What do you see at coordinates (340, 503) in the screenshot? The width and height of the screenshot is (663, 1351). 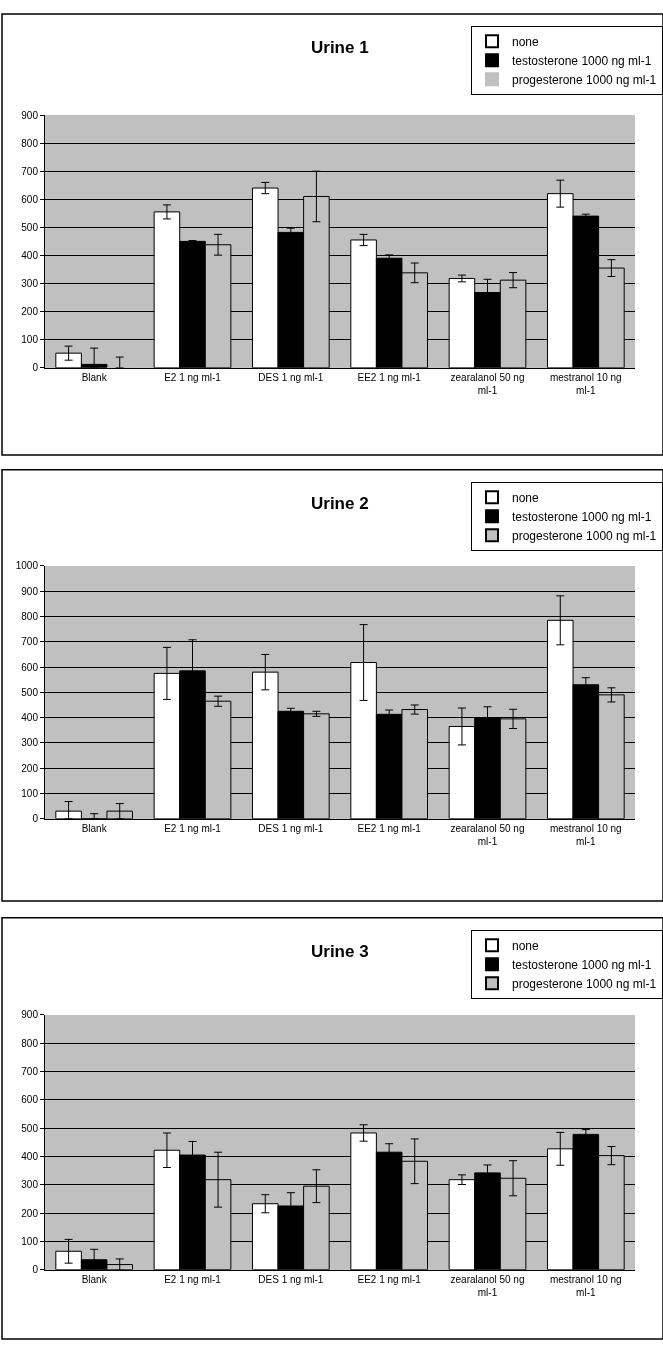 I see `chart-title: Urine 2` at bounding box center [340, 503].